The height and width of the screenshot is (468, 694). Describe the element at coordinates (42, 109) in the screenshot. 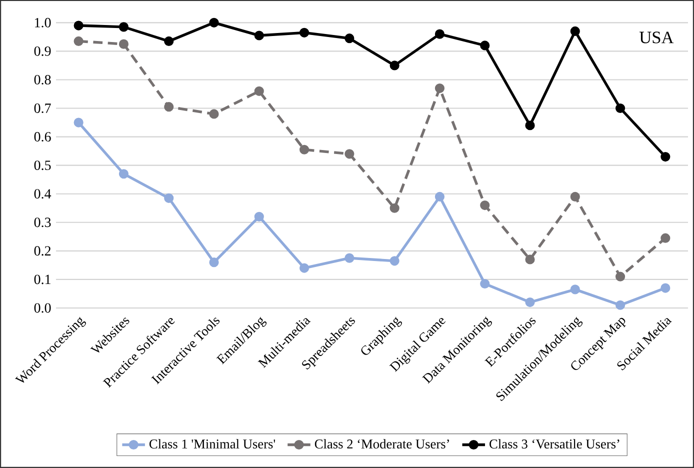

I see `y-tick-label: 0.7` at that location.